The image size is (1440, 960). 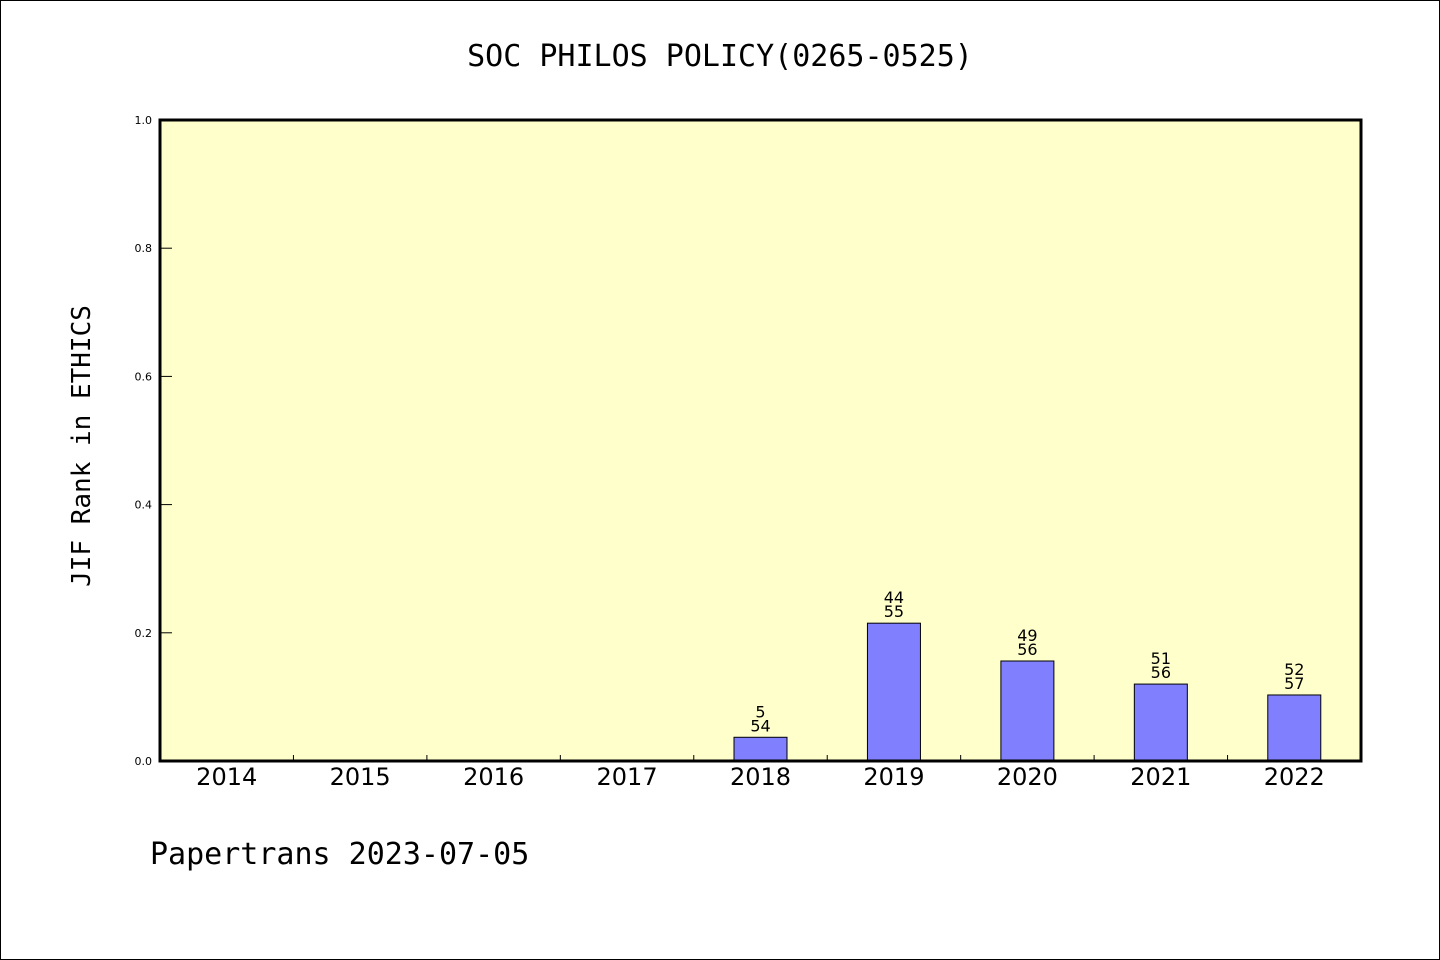 What do you see at coordinates (226, 777) in the screenshot?
I see `x-tick-label: 2014` at bounding box center [226, 777].